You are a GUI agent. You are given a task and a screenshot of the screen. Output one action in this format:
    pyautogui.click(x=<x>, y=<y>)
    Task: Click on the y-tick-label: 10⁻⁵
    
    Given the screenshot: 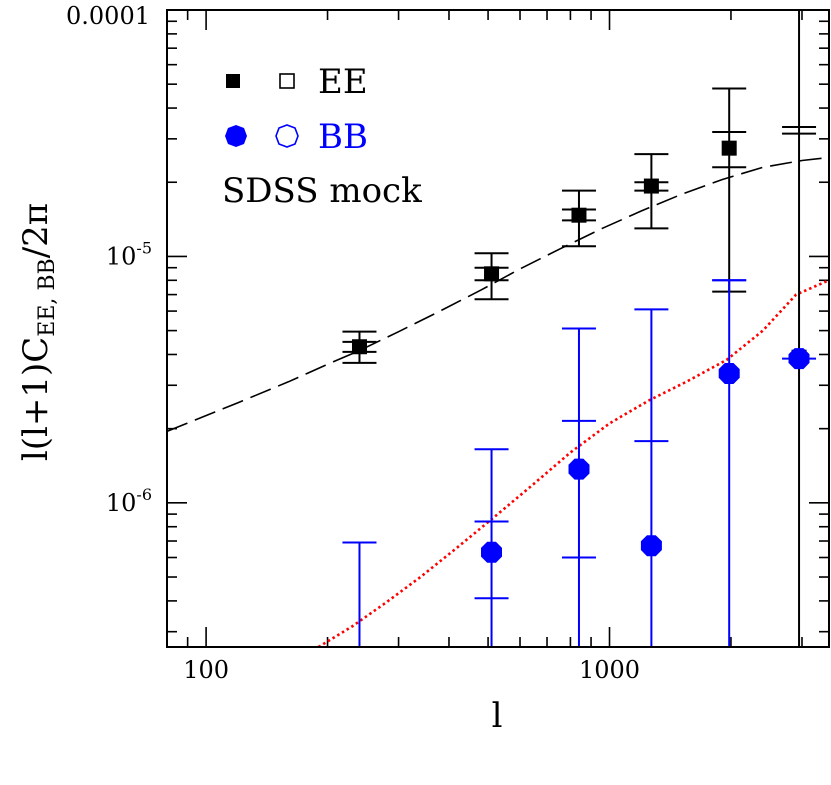 What is the action you would take?
    pyautogui.click(x=129, y=254)
    